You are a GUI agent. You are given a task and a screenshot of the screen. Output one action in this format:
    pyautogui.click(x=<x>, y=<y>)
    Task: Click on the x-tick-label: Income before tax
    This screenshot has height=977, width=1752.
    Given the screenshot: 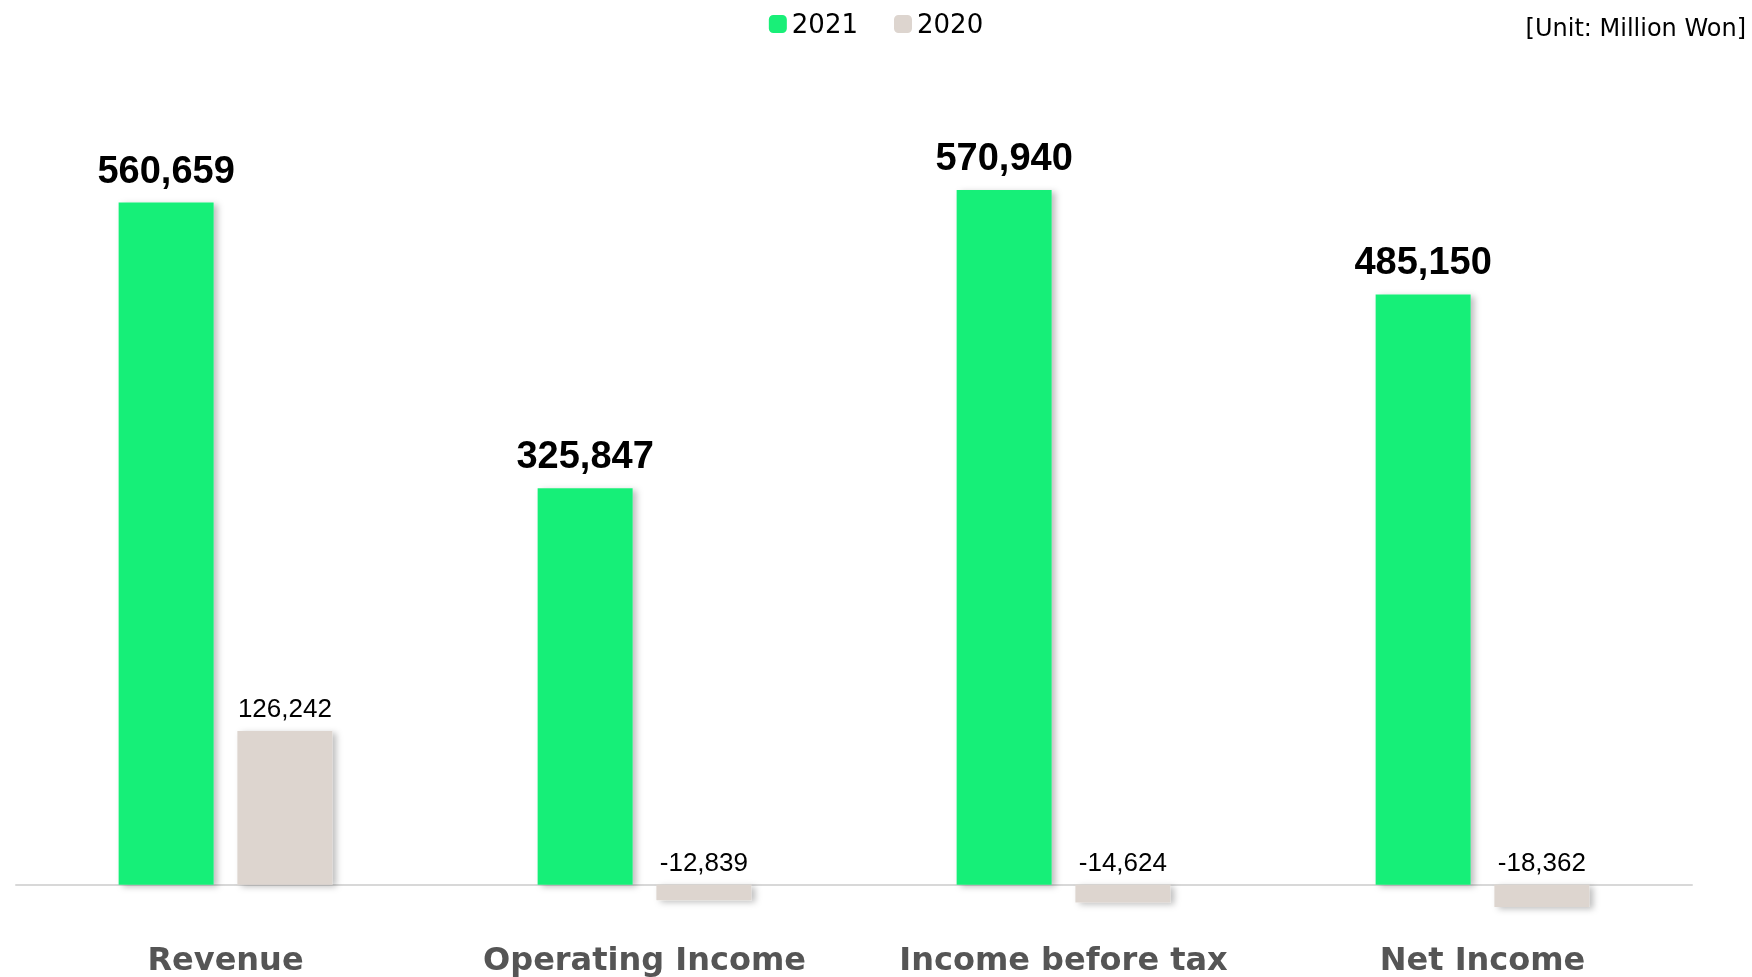 What is the action you would take?
    pyautogui.click(x=1064, y=958)
    